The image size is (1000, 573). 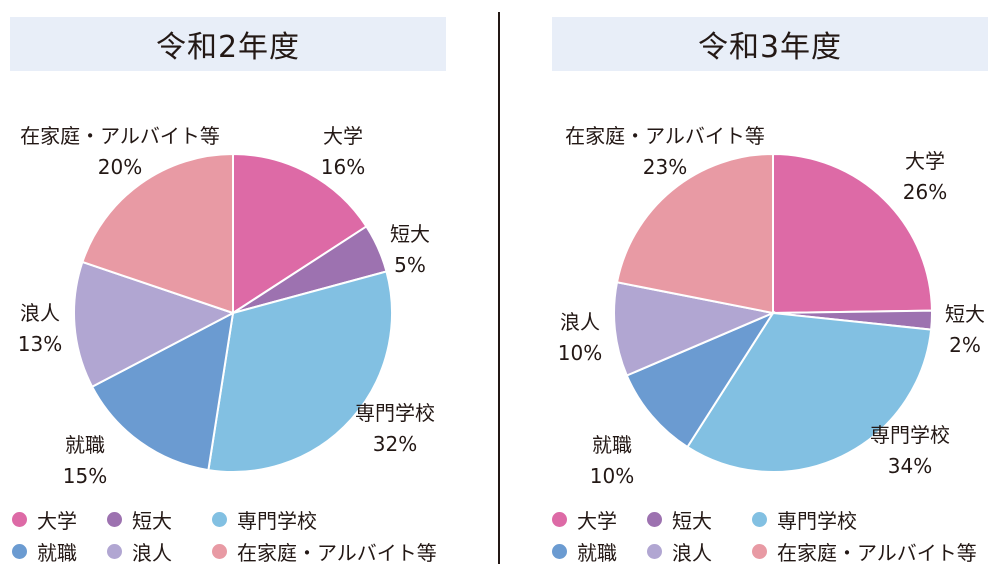 What do you see at coordinates (85, 460) in the screenshot?
I see `slice-label-0-3: 就職 15%` at bounding box center [85, 460].